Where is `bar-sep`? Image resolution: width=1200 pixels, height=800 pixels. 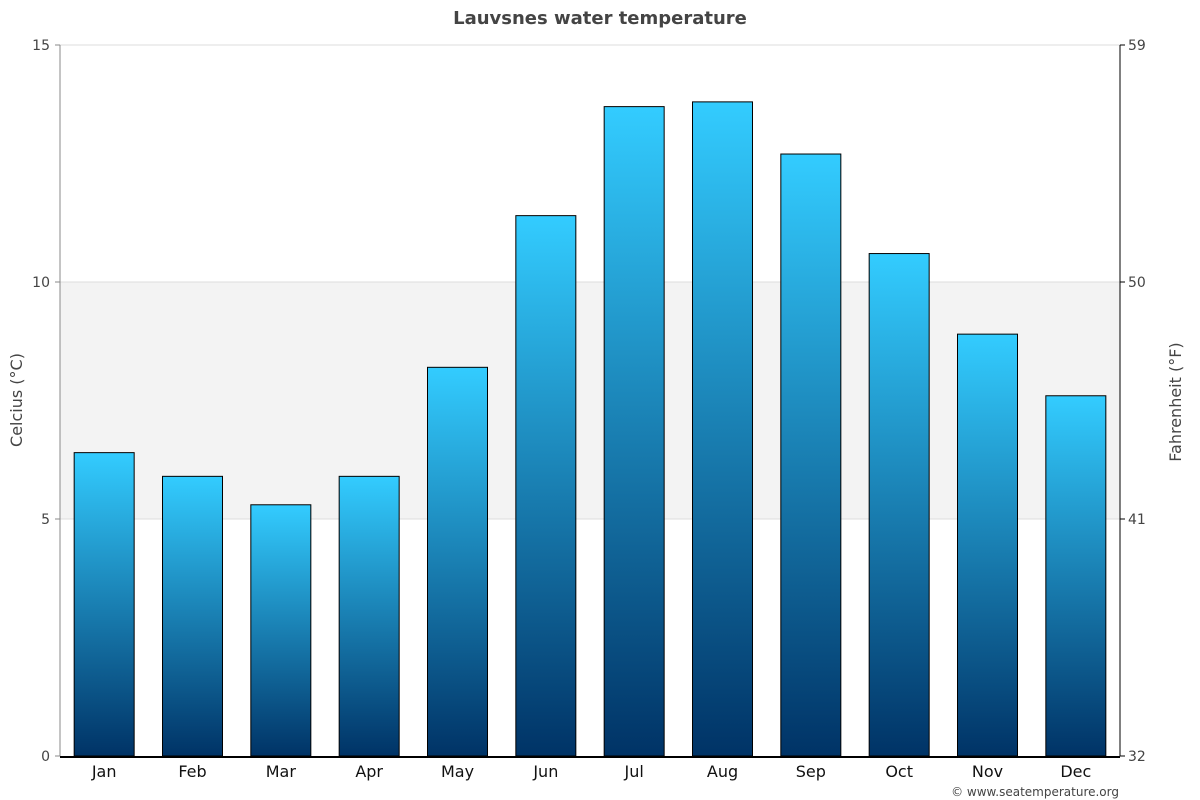
bar-sep is located at coordinates (811, 455).